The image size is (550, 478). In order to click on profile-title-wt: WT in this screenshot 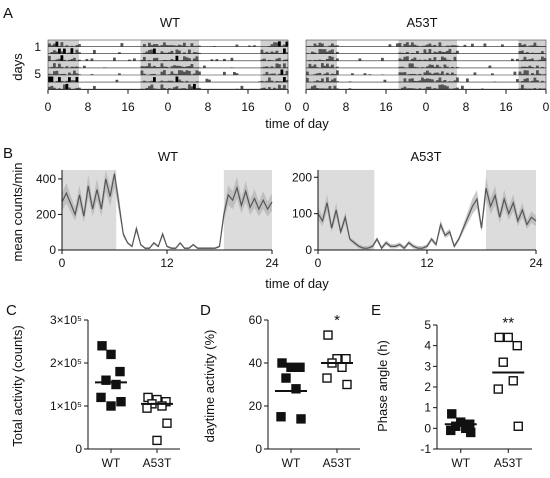, I will do `click(168, 156)`.